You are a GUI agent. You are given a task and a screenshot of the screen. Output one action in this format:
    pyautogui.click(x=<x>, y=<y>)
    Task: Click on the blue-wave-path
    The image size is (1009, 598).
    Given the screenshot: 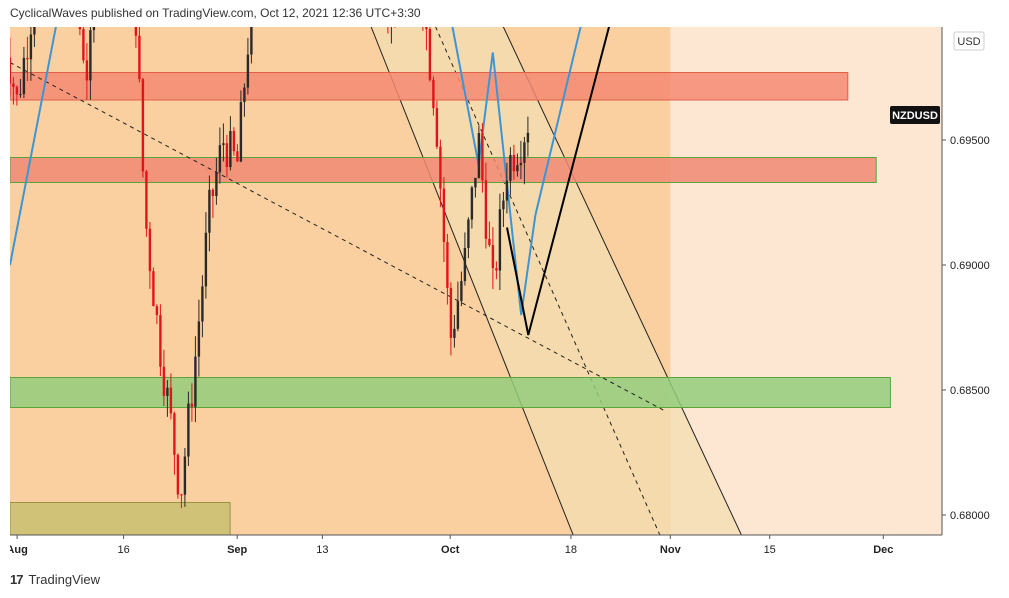 What is the action you would take?
    pyautogui.click(x=494, y=171)
    